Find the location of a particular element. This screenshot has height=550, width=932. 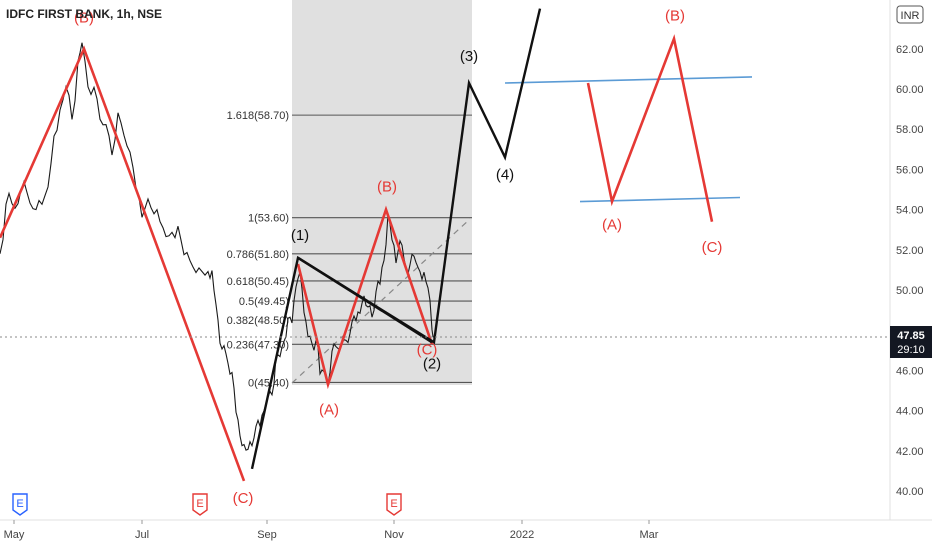

fib-level-label: 0.786(51.80) is located at coordinates (258, 255).